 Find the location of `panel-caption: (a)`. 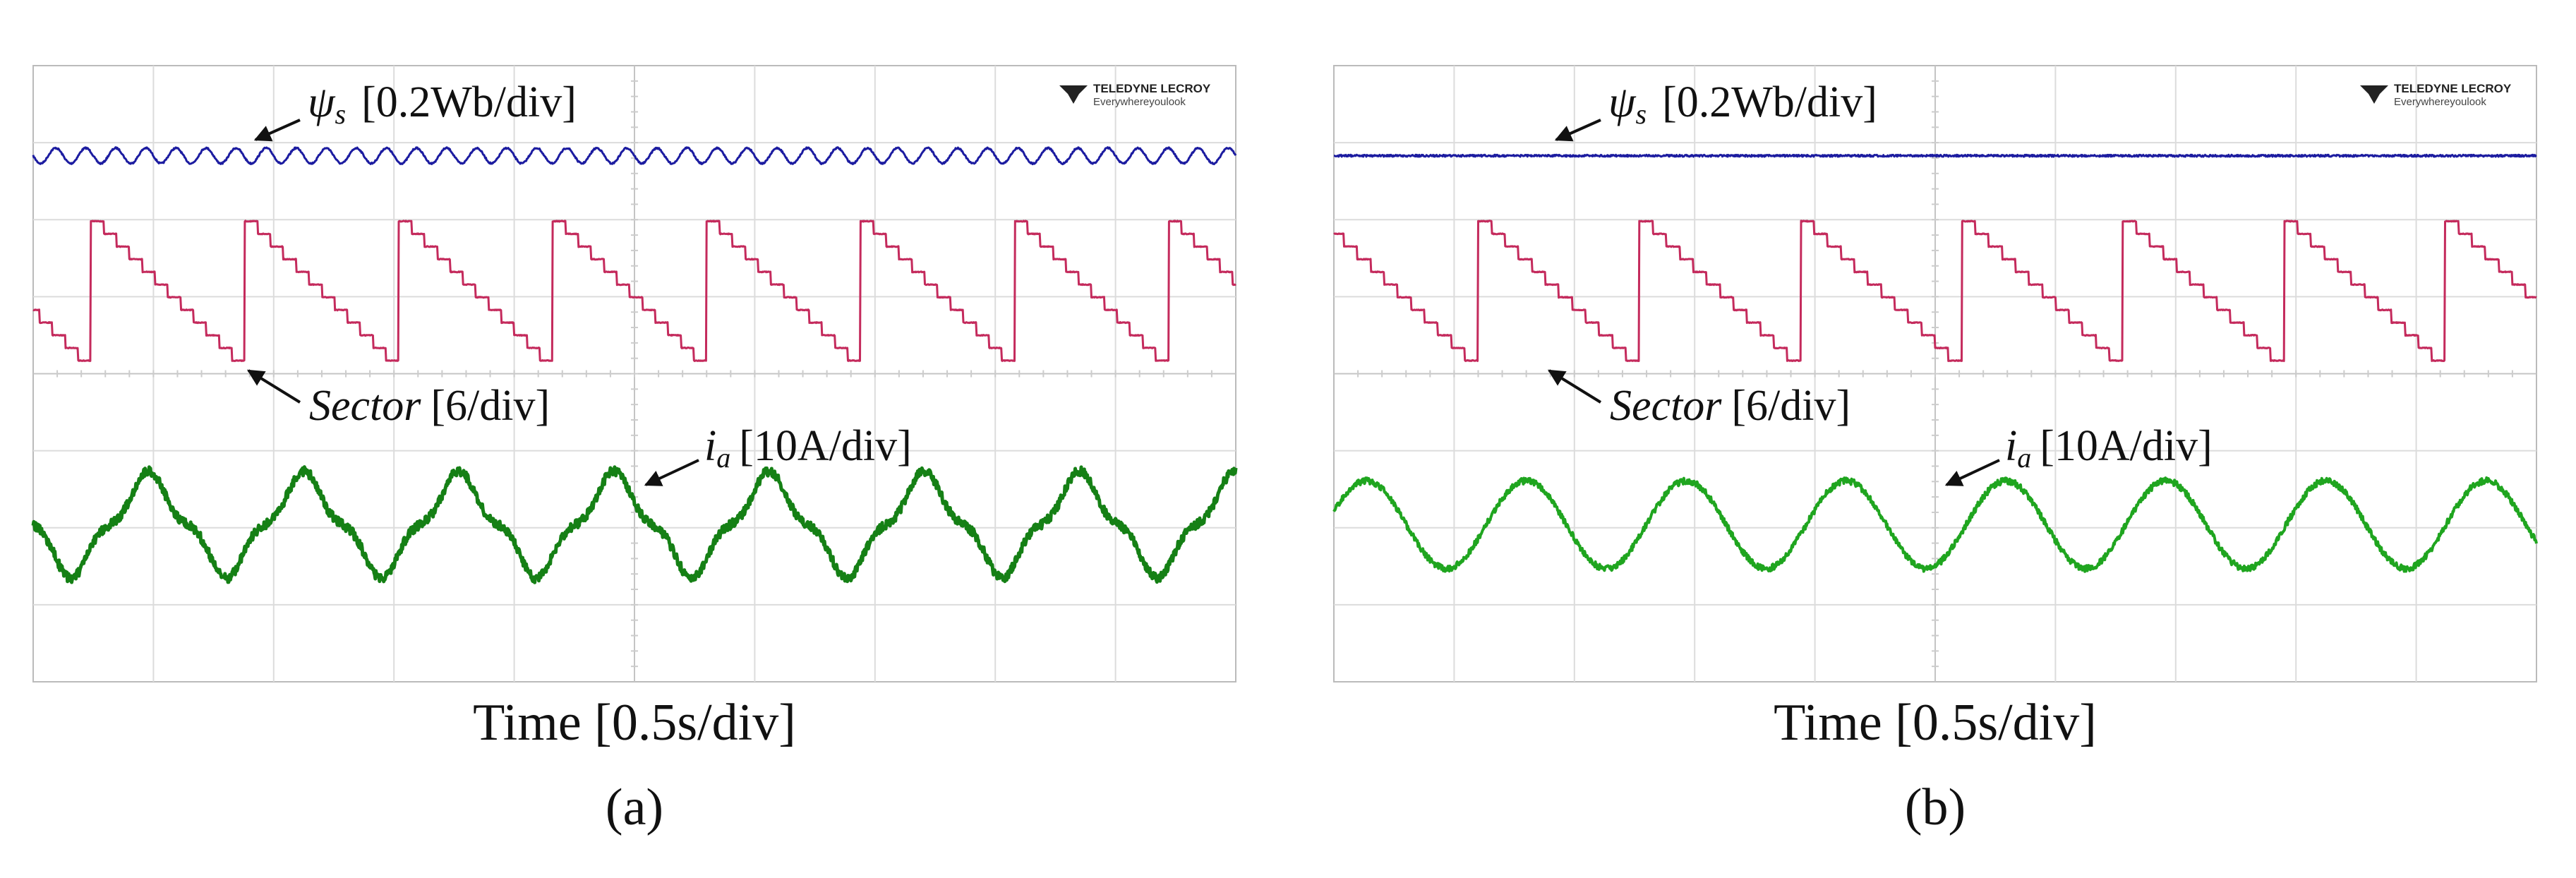

panel-caption: (a) is located at coordinates (634, 807).